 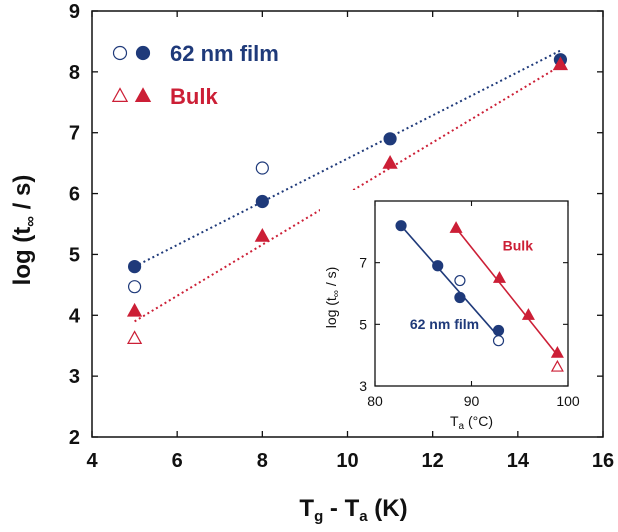 What do you see at coordinates (363, 324) in the screenshot?
I see `inset-y-tick-label: 5` at bounding box center [363, 324].